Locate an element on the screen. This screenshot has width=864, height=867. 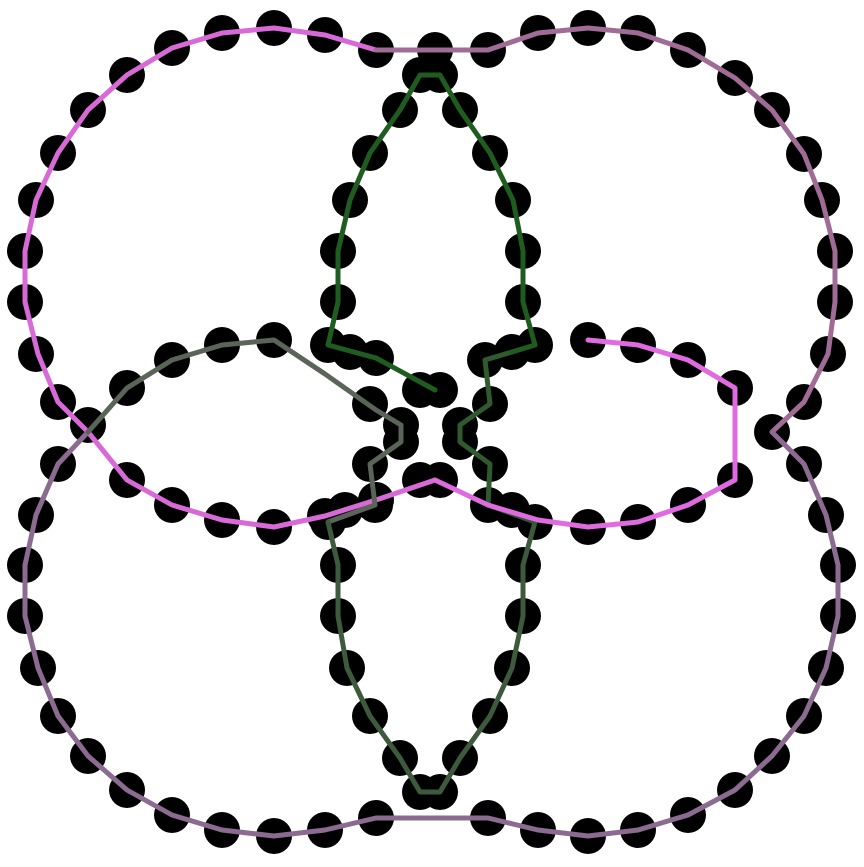
path-center-zigzag is located at coordinates (497, 437).